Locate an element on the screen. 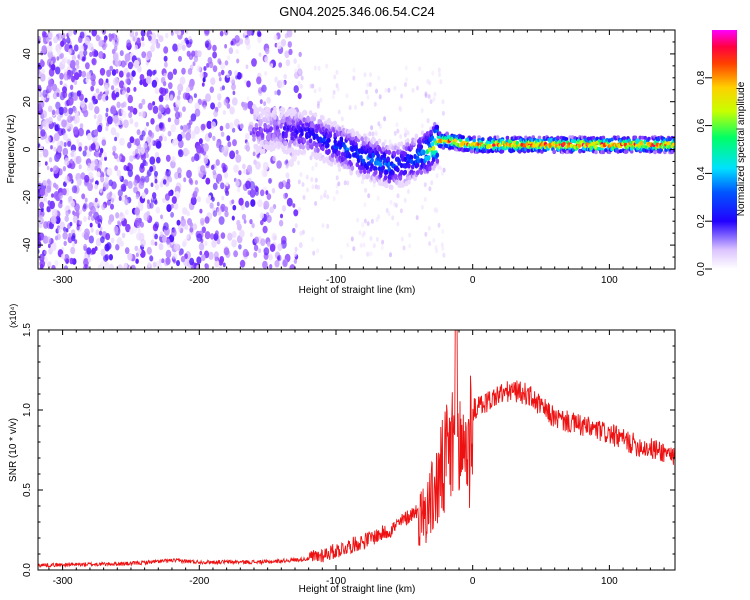 This screenshot has width=750, height=600. colorbar-gradient is located at coordinates (724, 149).